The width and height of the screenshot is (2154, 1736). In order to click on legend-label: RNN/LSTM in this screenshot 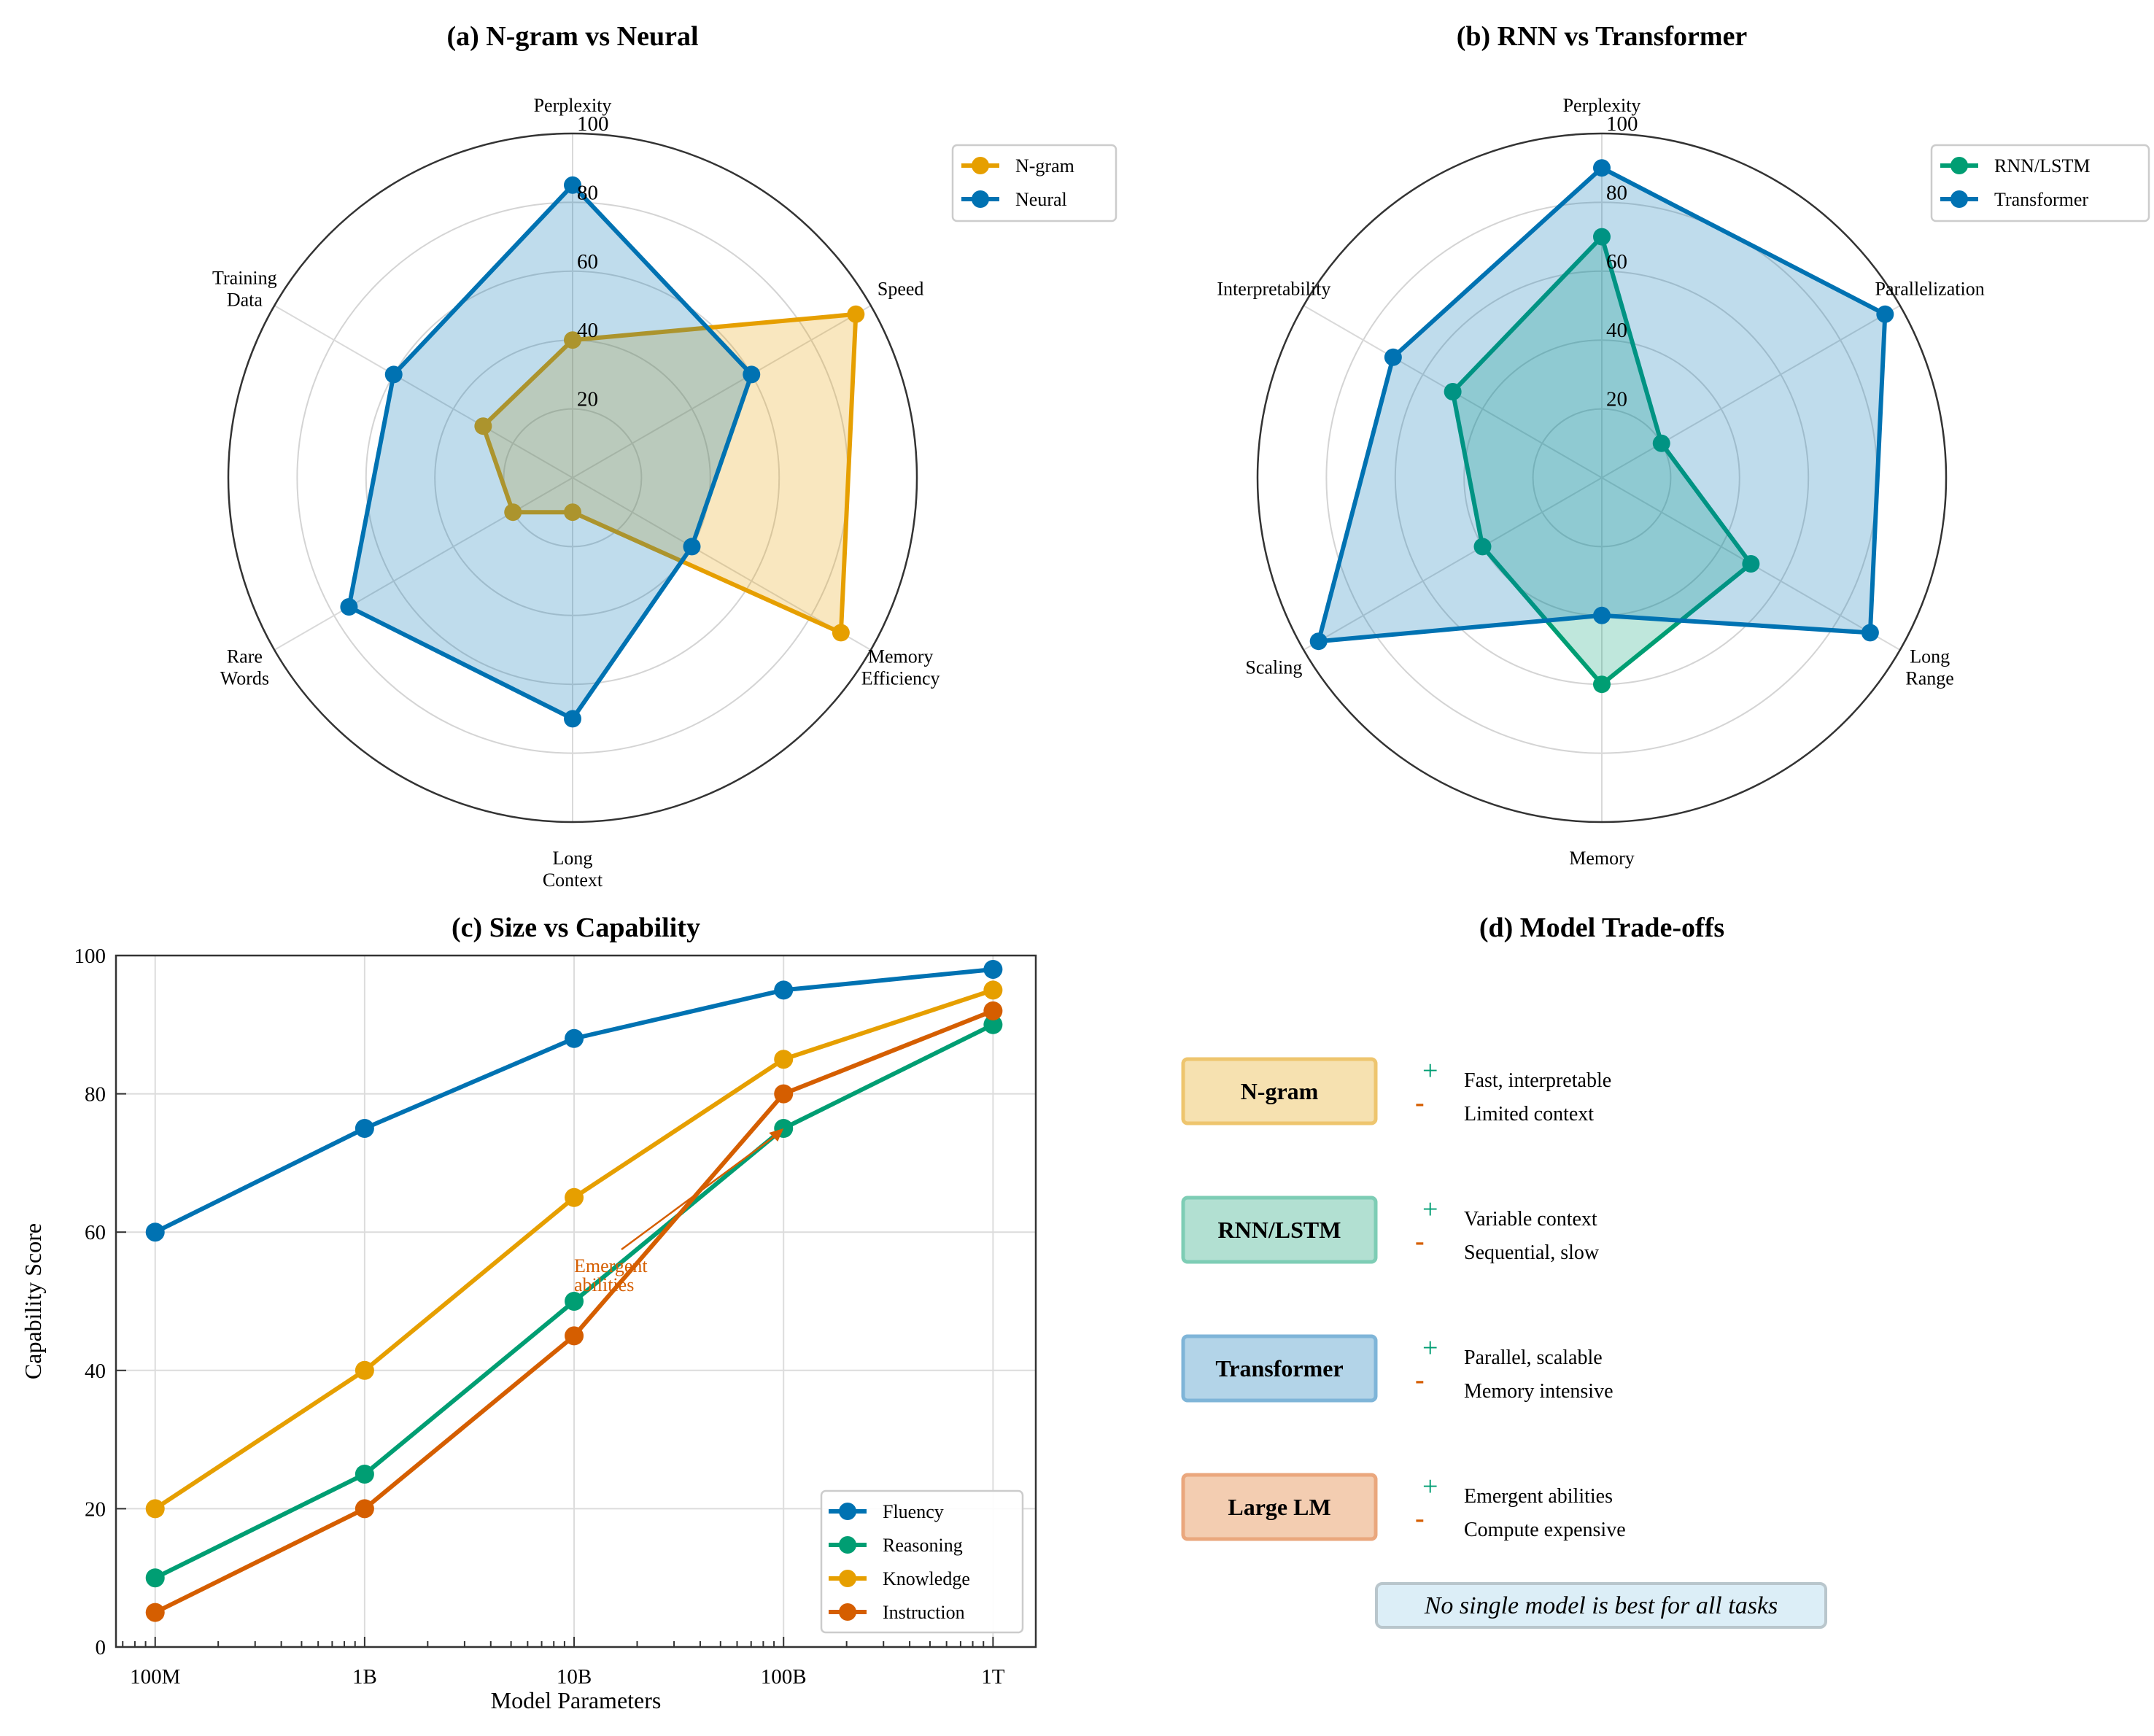, I will do `click(2042, 166)`.